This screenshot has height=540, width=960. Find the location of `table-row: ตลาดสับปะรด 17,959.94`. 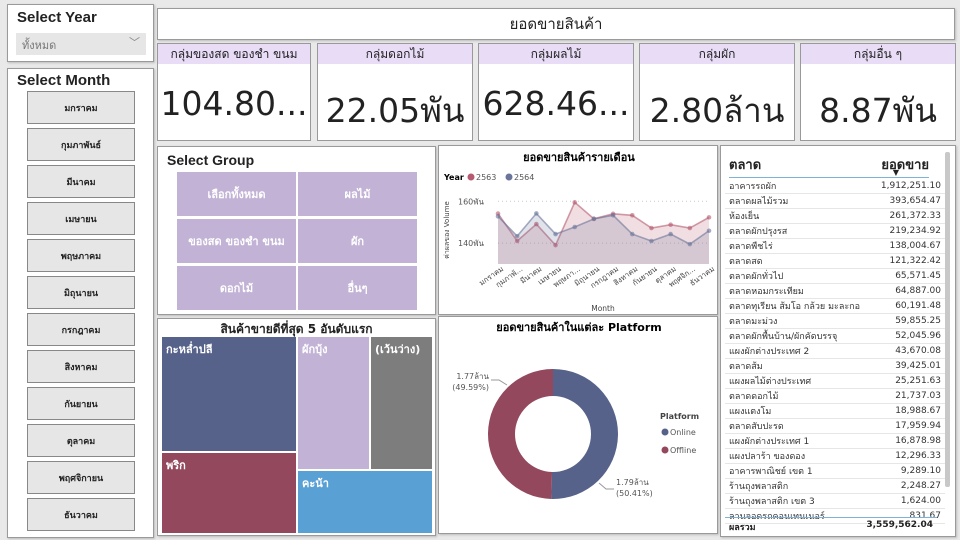

table-row: ตลาดสับปะรด 17,959.94 is located at coordinates (835, 426).